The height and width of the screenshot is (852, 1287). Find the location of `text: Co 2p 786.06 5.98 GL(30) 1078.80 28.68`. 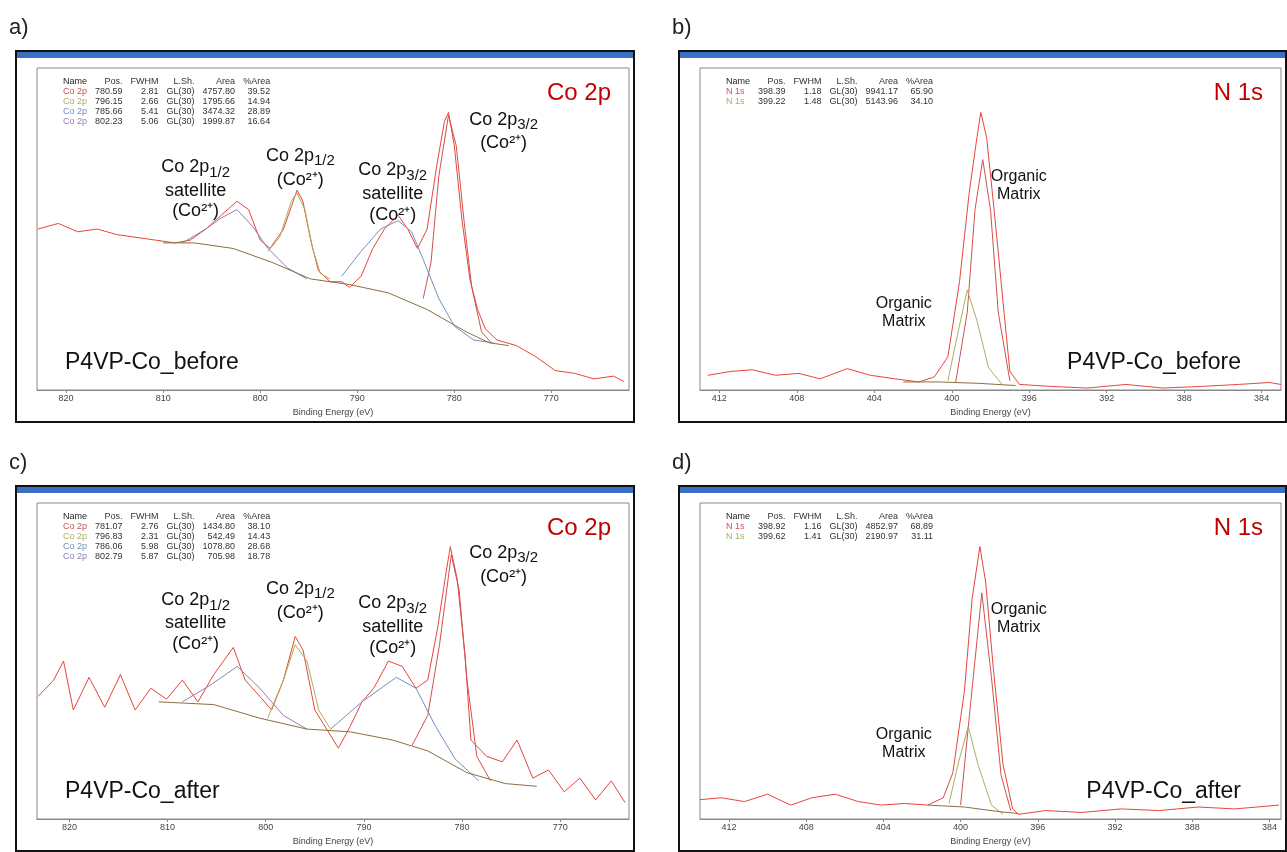

text: Co 2p 786.06 5.98 GL(30) 1078.80 28.68 is located at coordinates (167, 546).